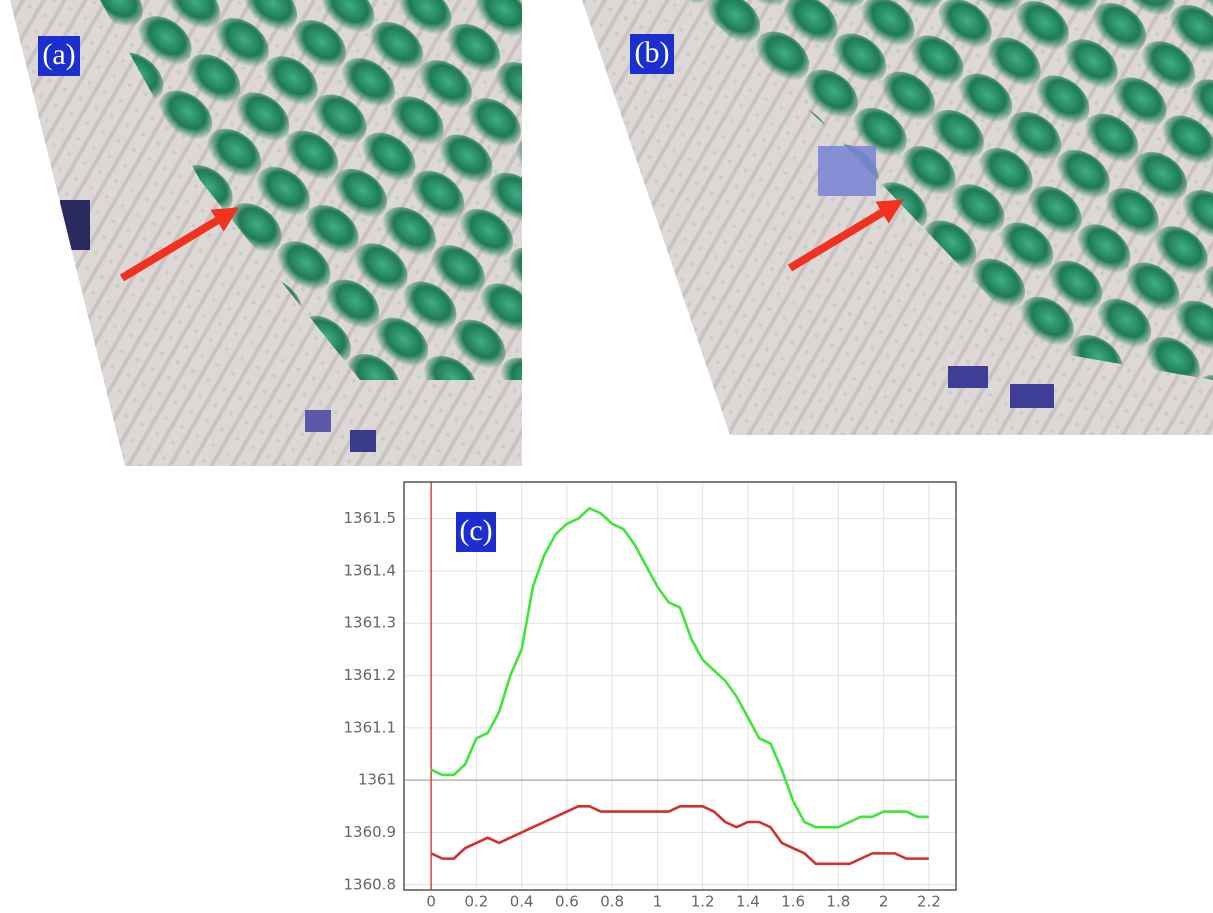  What do you see at coordinates (567, 902) in the screenshot?
I see `x-tick-label: 0.6` at bounding box center [567, 902].